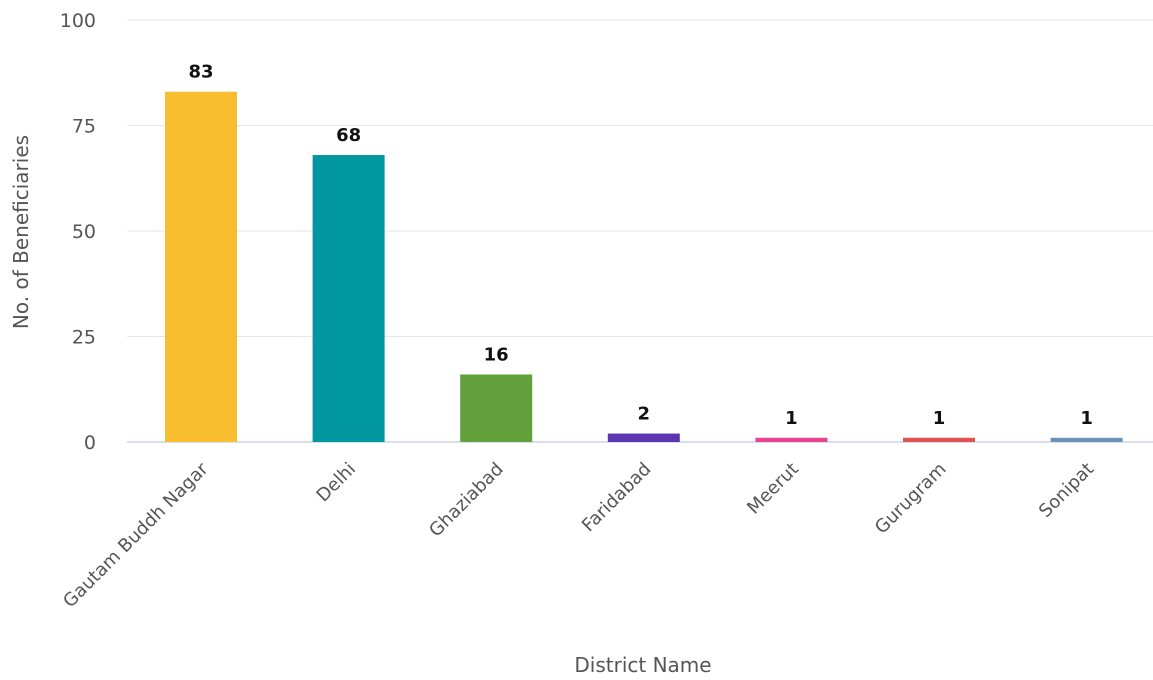 Image resolution: width=1153 pixels, height=680 pixels. Describe the element at coordinates (84, 127) in the screenshot. I see `y-tick-label: 75` at that location.